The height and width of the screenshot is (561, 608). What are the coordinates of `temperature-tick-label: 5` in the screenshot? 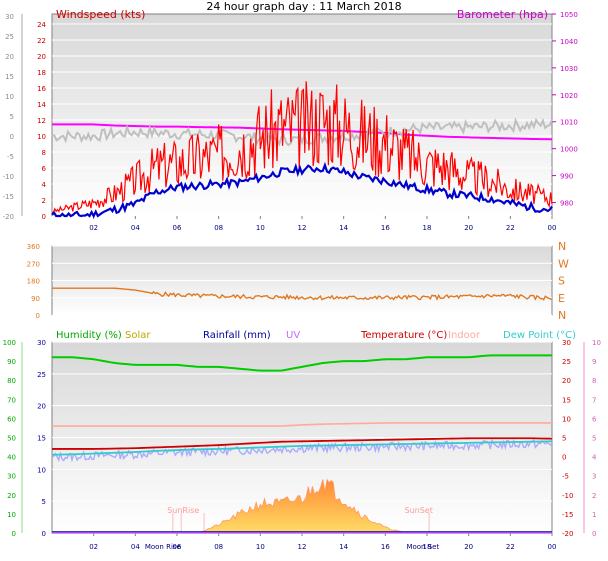 It's located at (564, 439).